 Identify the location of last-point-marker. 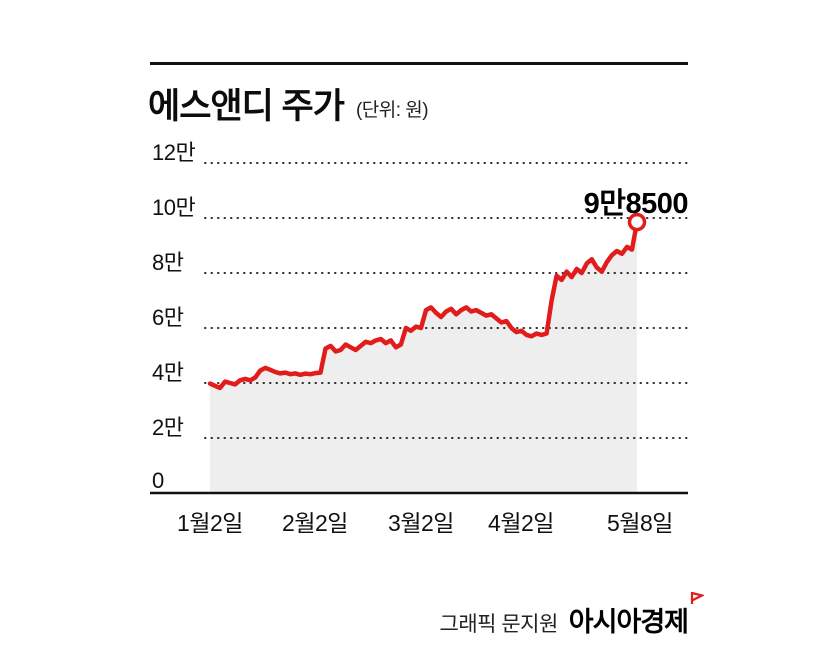
(637, 222).